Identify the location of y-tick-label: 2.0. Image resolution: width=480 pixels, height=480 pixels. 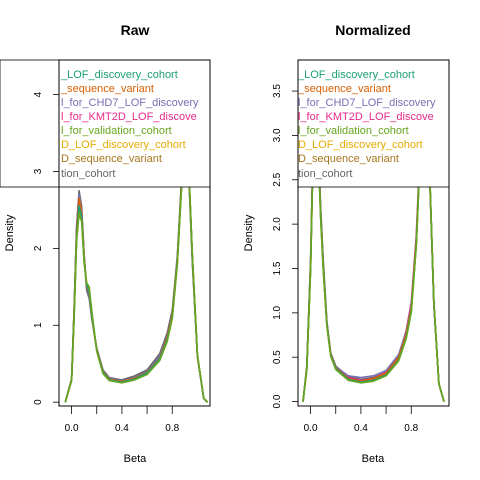
(277, 224).